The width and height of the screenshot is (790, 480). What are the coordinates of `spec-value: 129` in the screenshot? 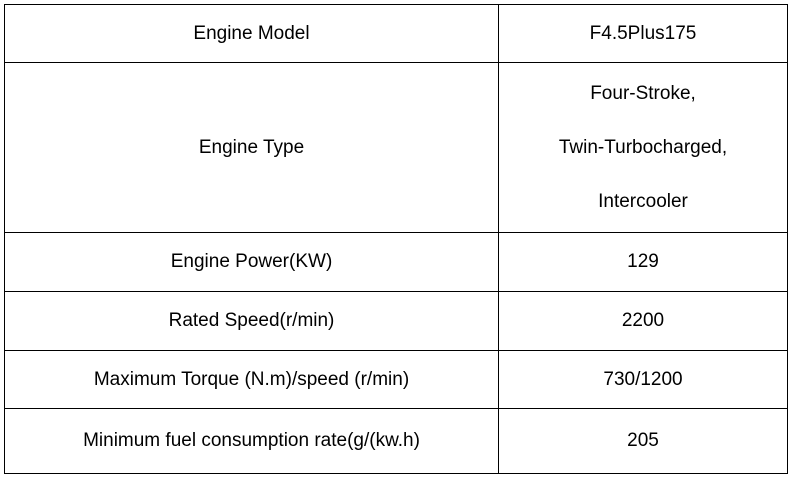 It's located at (643, 262).